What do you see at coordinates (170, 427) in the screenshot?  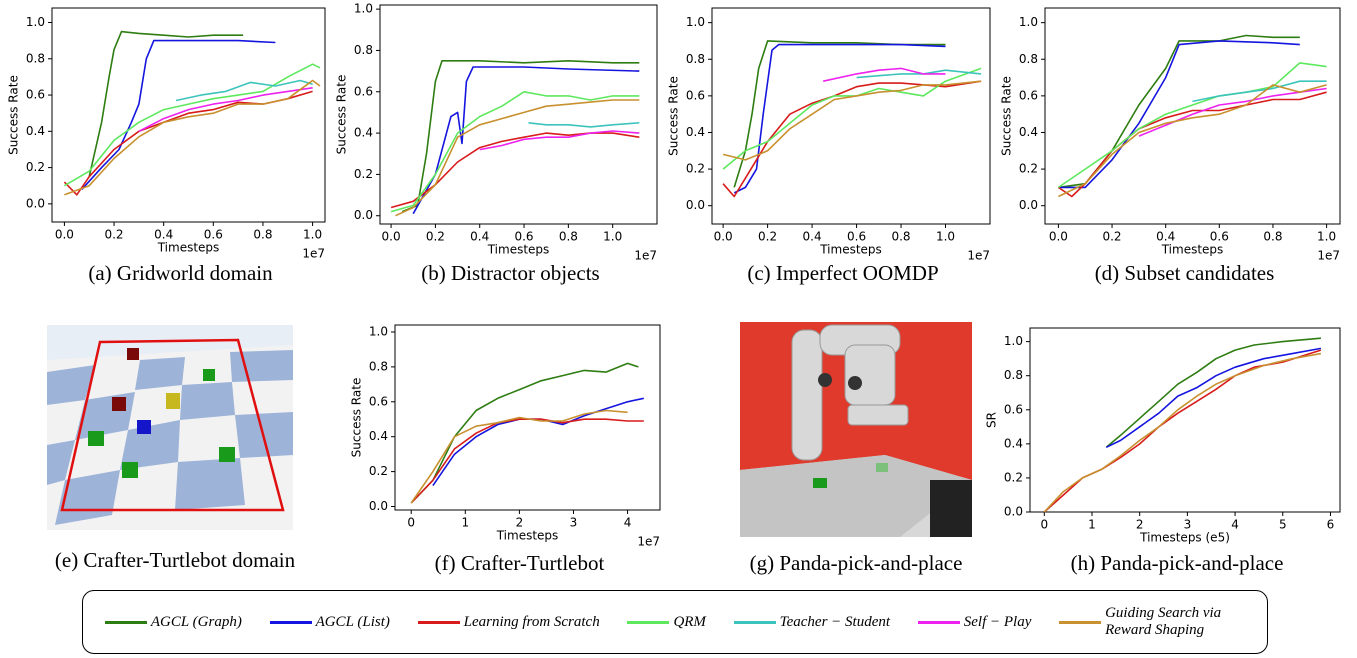 I see `crafter-turtlebot-image` at bounding box center [170, 427].